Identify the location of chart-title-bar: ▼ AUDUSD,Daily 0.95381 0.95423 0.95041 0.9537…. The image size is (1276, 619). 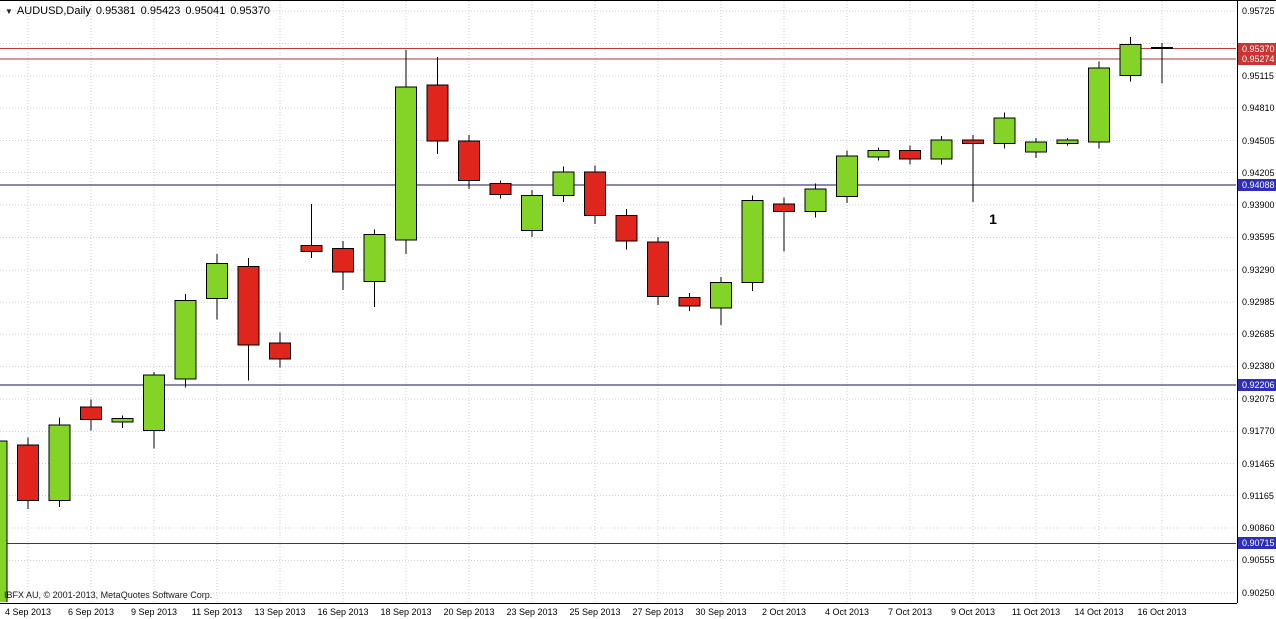
(137, 11).